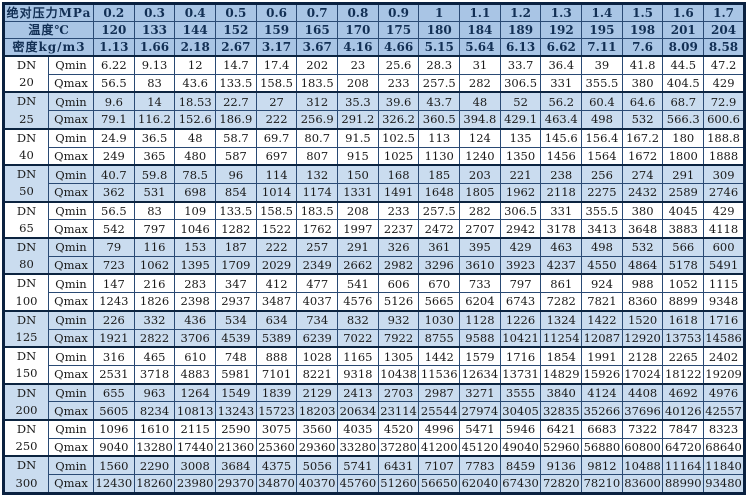  What do you see at coordinates (480, 338) in the screenshot?
I see `qmax-125-c9: 9588` at bounding box center [480, 338].